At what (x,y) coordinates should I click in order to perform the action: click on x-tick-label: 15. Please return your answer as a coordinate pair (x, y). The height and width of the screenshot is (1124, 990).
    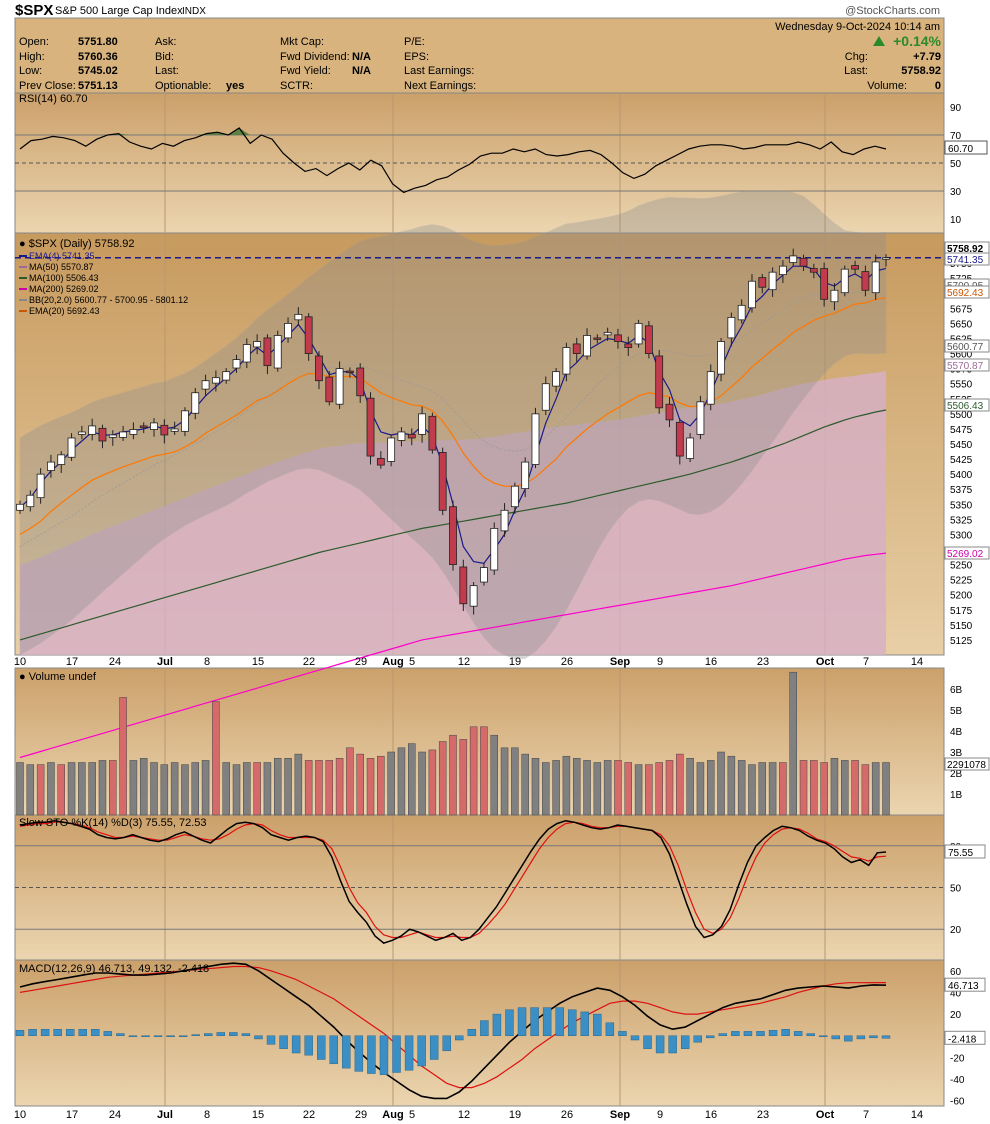
    Looking at the image, I should click on (258, 662).